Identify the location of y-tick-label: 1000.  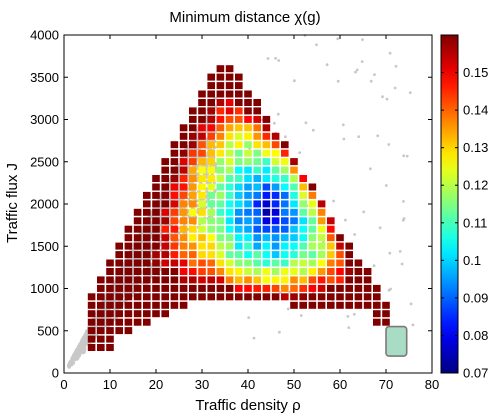
(44, 288).